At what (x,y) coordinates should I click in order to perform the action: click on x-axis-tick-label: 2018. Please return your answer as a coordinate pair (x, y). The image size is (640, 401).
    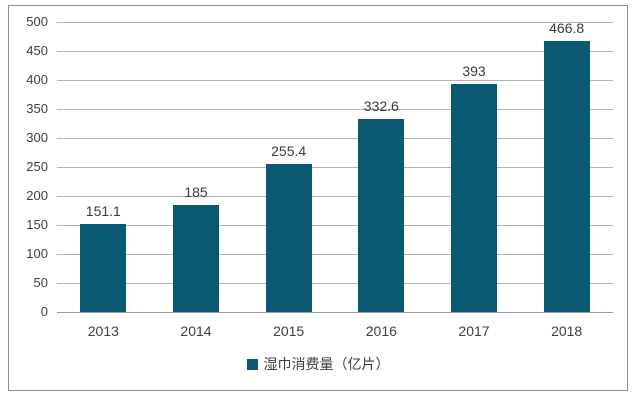
    Looking at the image, I should click on (567, 331).